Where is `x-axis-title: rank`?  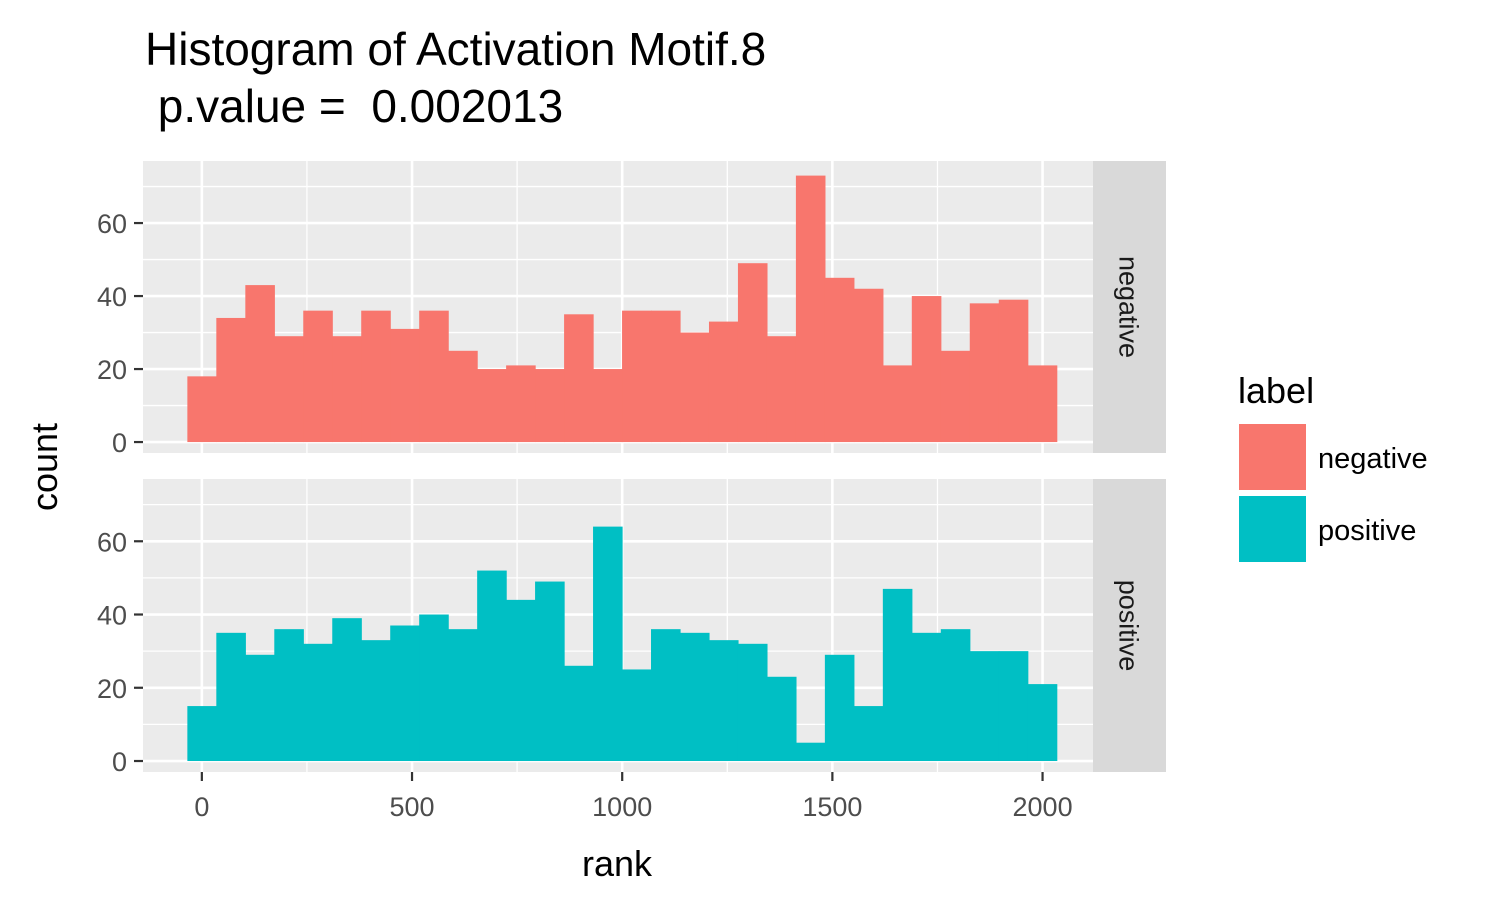 x-axis-title: rank is located at coordinates (617, 863).